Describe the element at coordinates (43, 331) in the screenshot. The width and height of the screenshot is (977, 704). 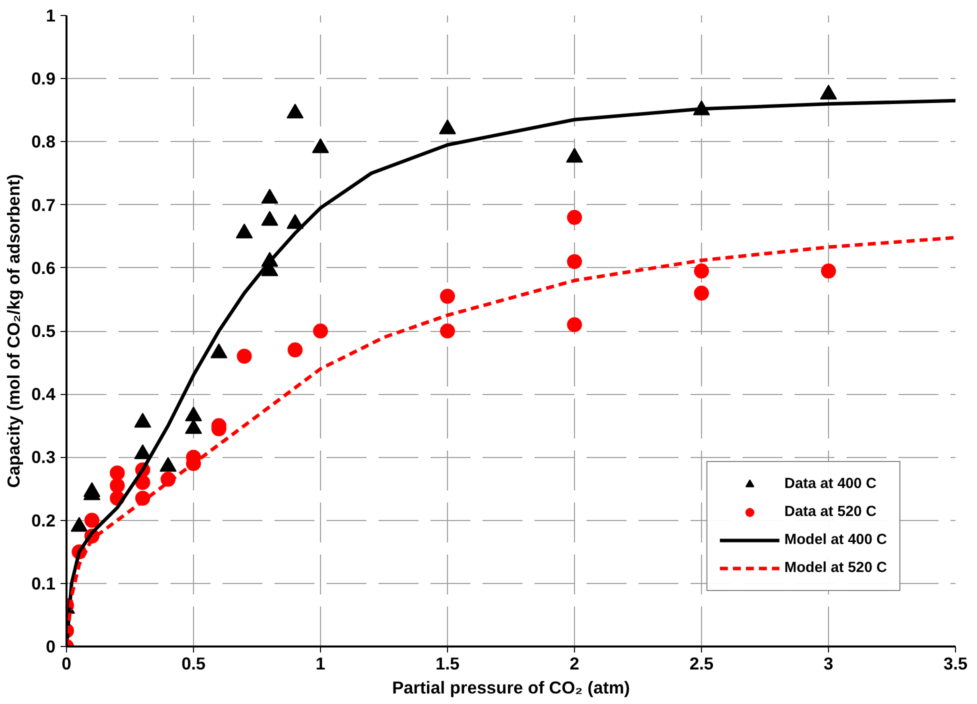
I see `y-tick-label: 0.5` at that location.